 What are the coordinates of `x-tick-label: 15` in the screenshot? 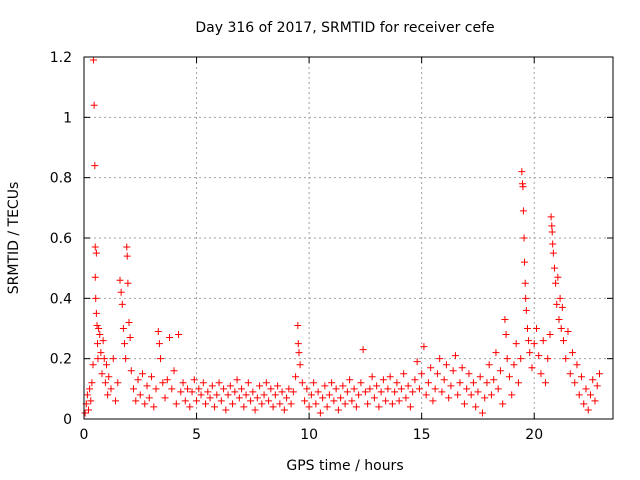 It's located at (422, 435).